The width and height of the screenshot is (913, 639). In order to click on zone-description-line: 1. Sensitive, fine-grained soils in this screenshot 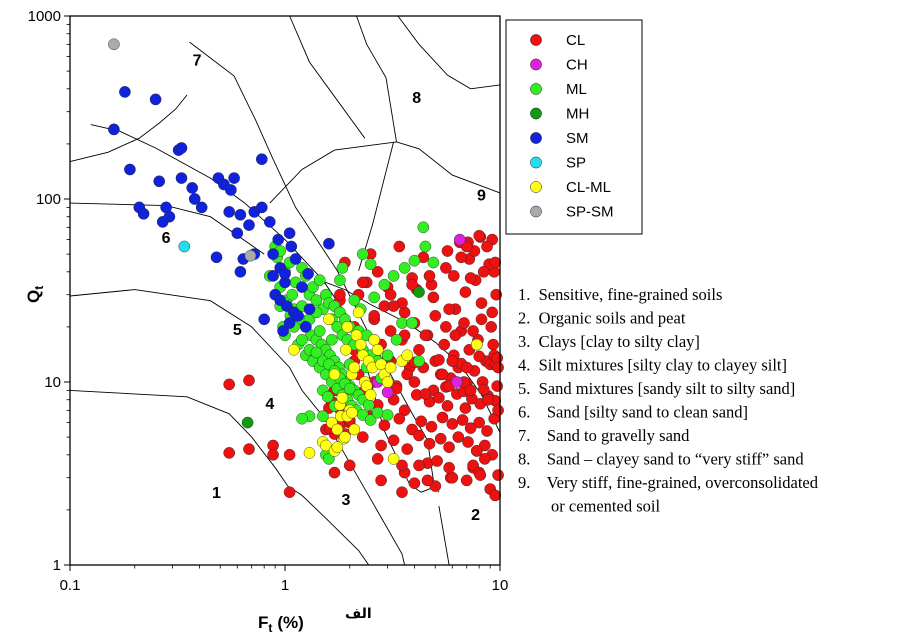, I will do `click(620, 294)`.